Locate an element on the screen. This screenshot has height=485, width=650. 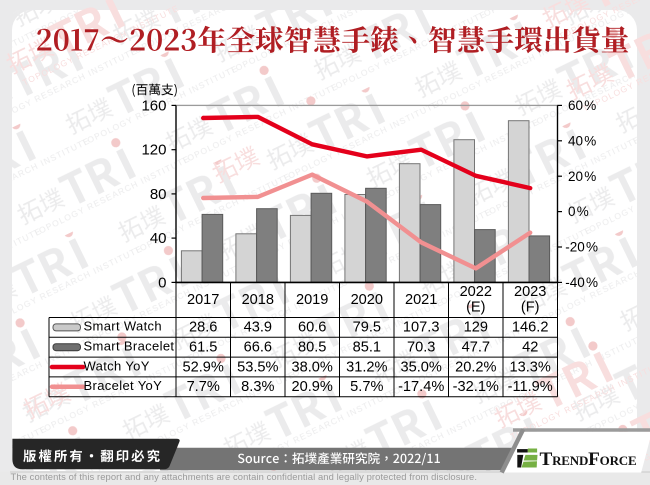
svg-text: -40% is located at coordinates (581, 282).